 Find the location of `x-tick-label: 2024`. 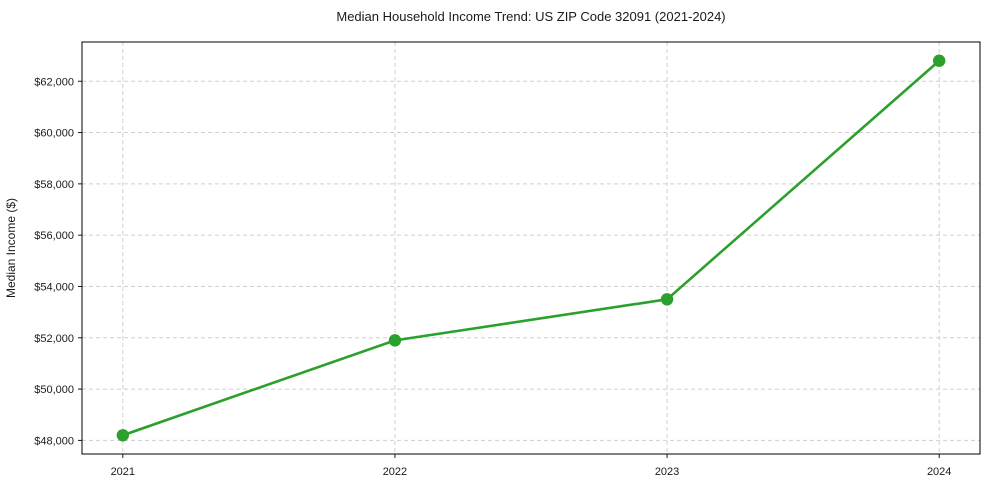

x-tick-label: 2024 is located at coordinates (939, 472).